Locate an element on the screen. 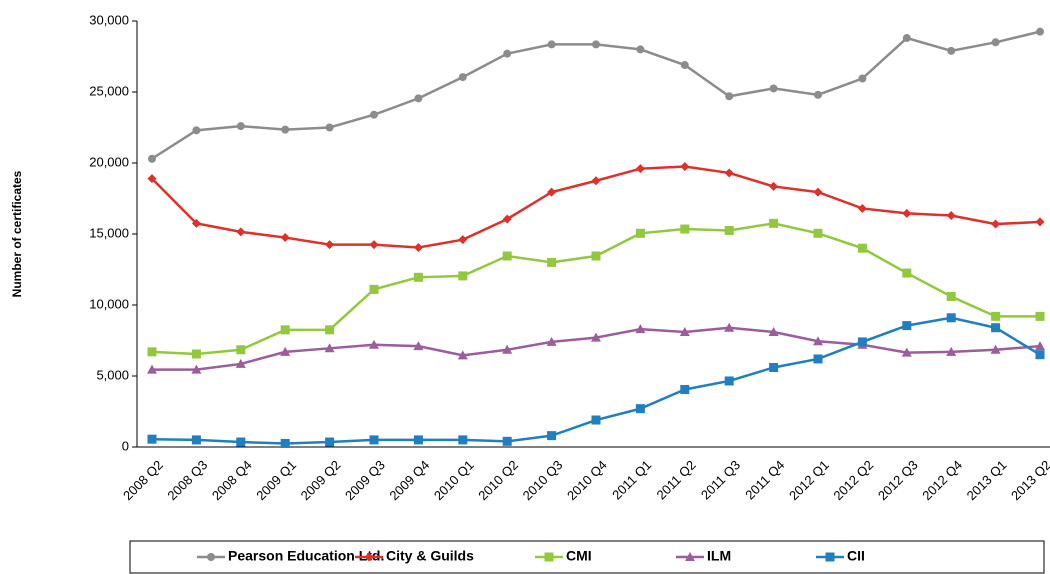  legend-box is located at coordinates (587, 557).